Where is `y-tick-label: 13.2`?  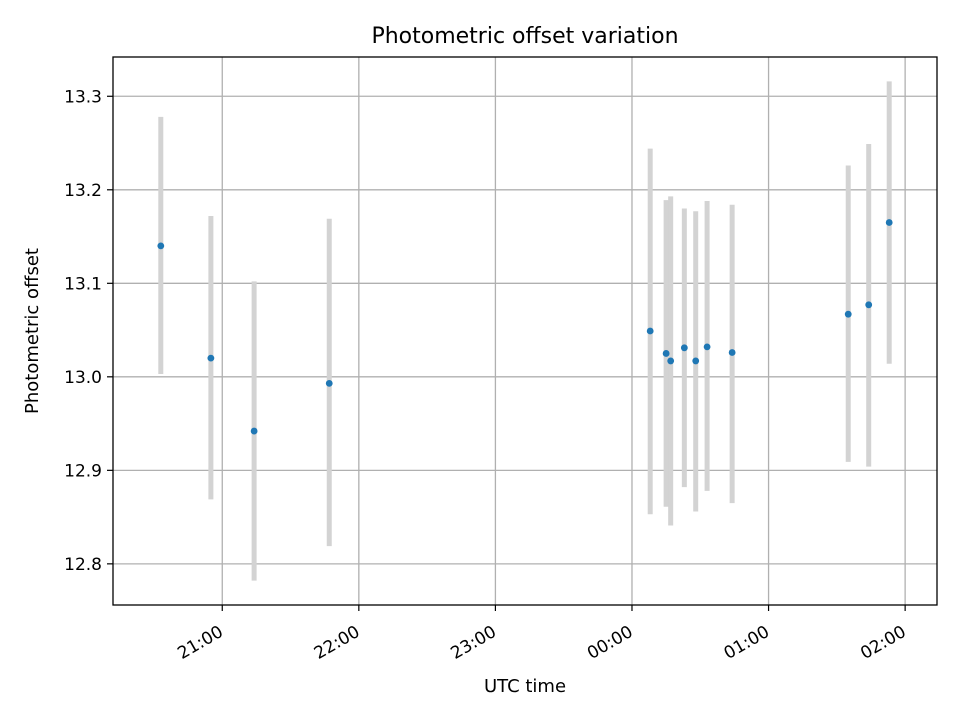 y-tick-label: 13.2 is located at coordinates (83, 191).